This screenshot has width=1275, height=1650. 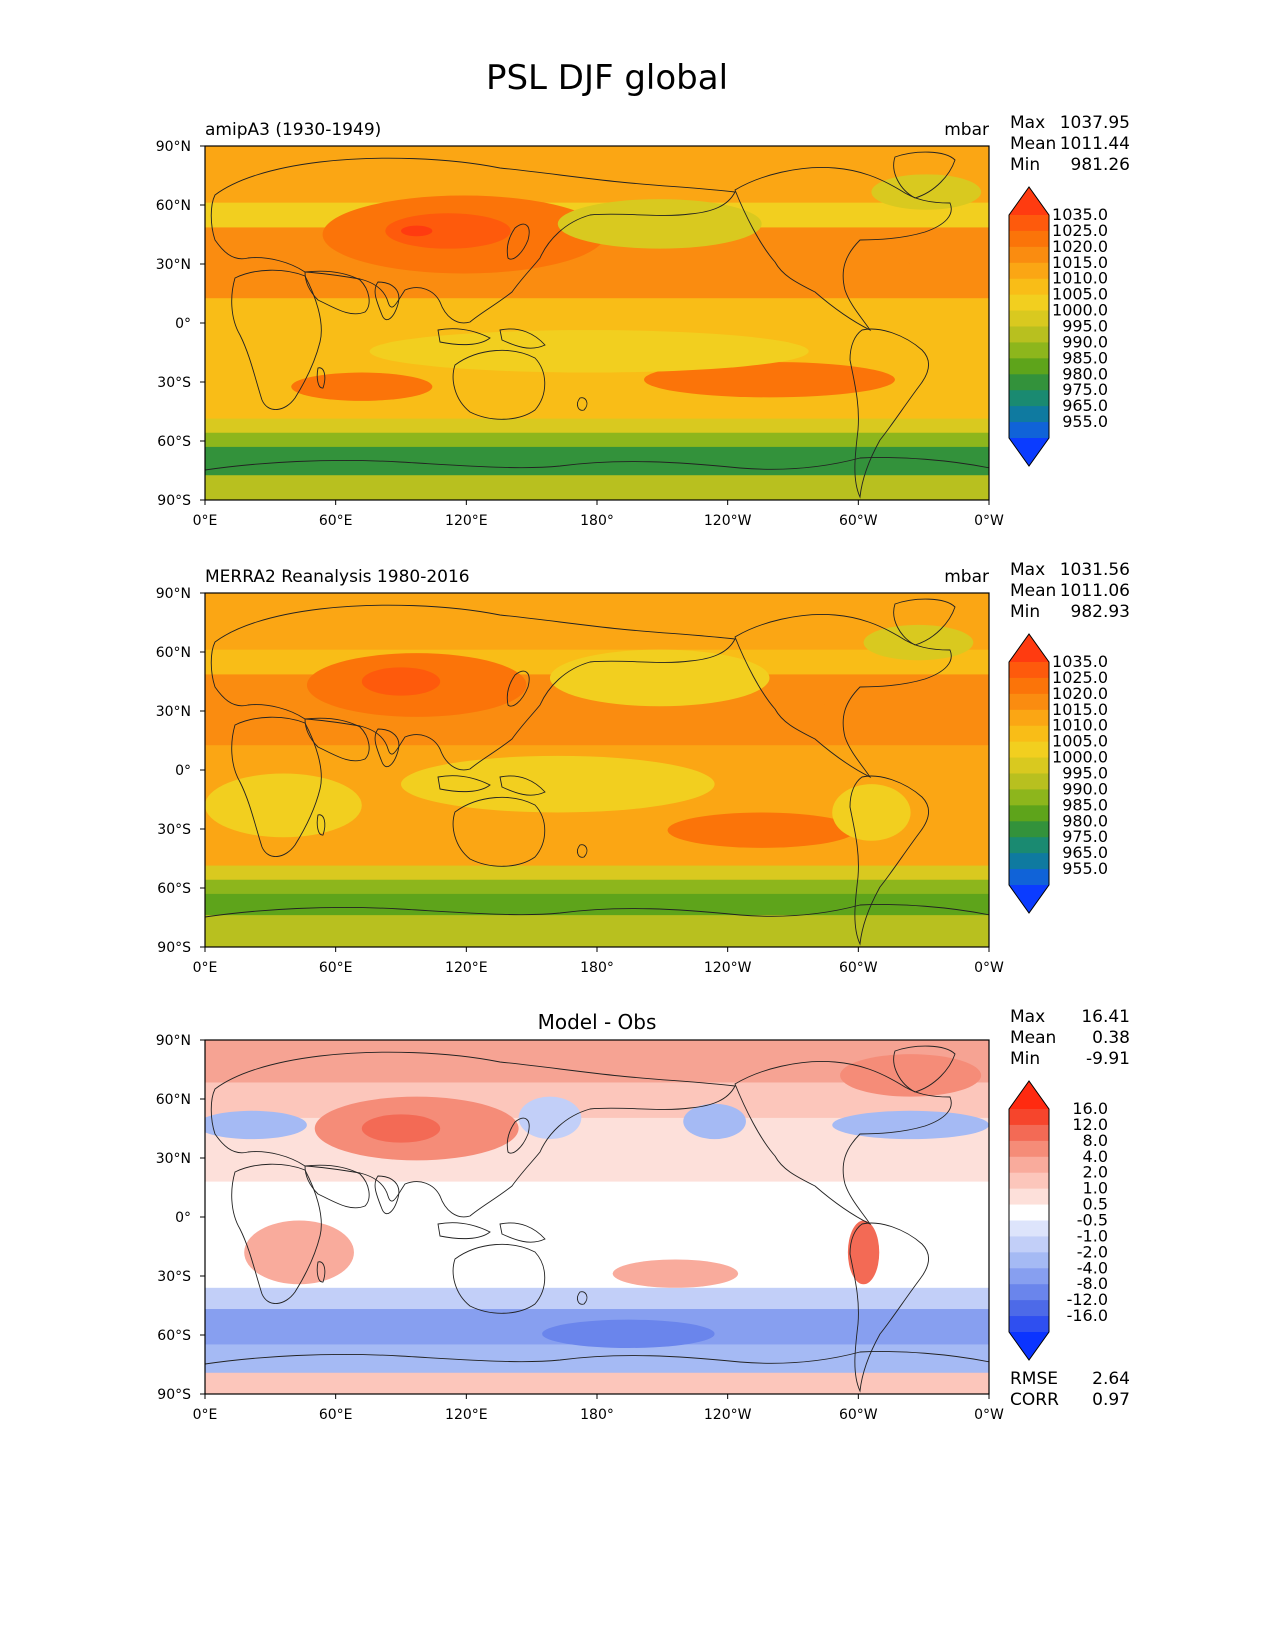 What do you see at coordinates (1034, 1400) in the screenshot?
I see `footer-stat-label: CORR` at bounding box center [1034, 1400].